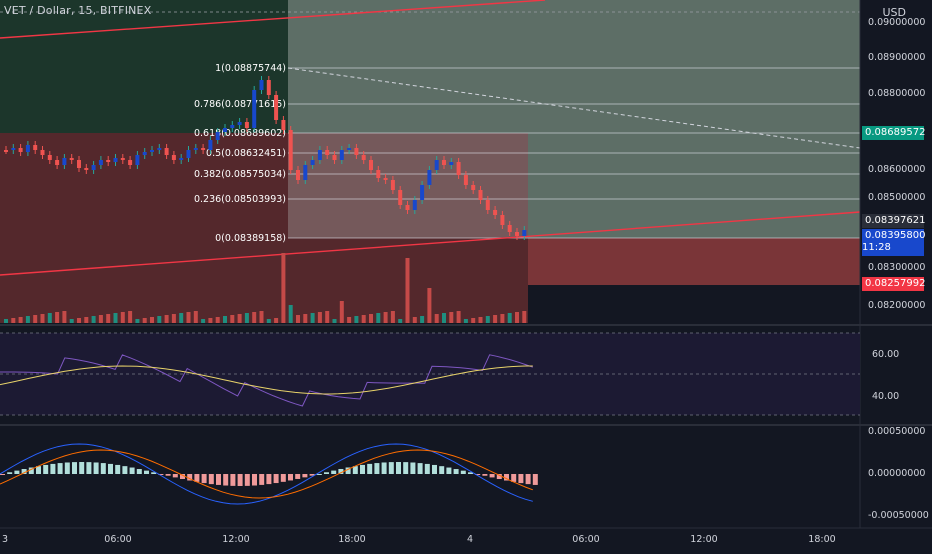 The image size is (932, 554). I want to click on lower-trend-line, so click(430, 243).